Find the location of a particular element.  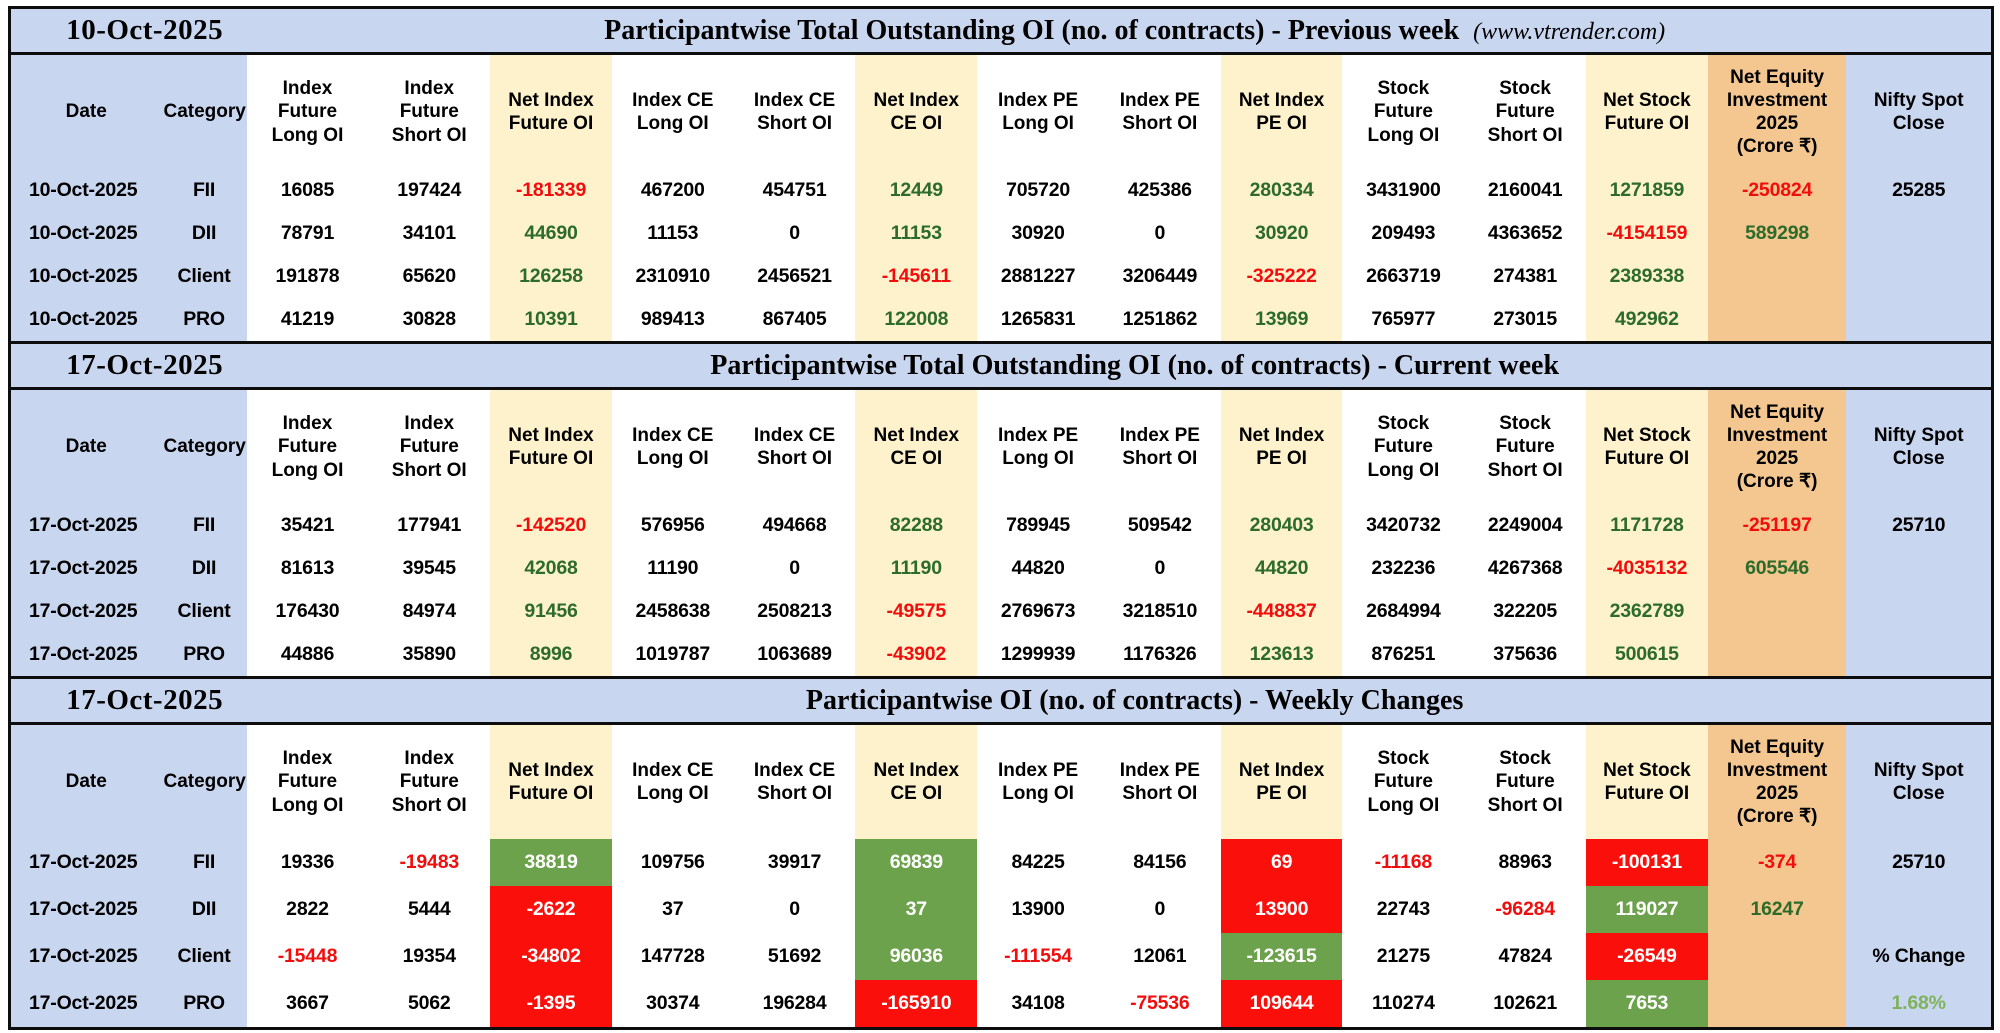

value-cell: 2456521 is located at coordinates (794, 276).